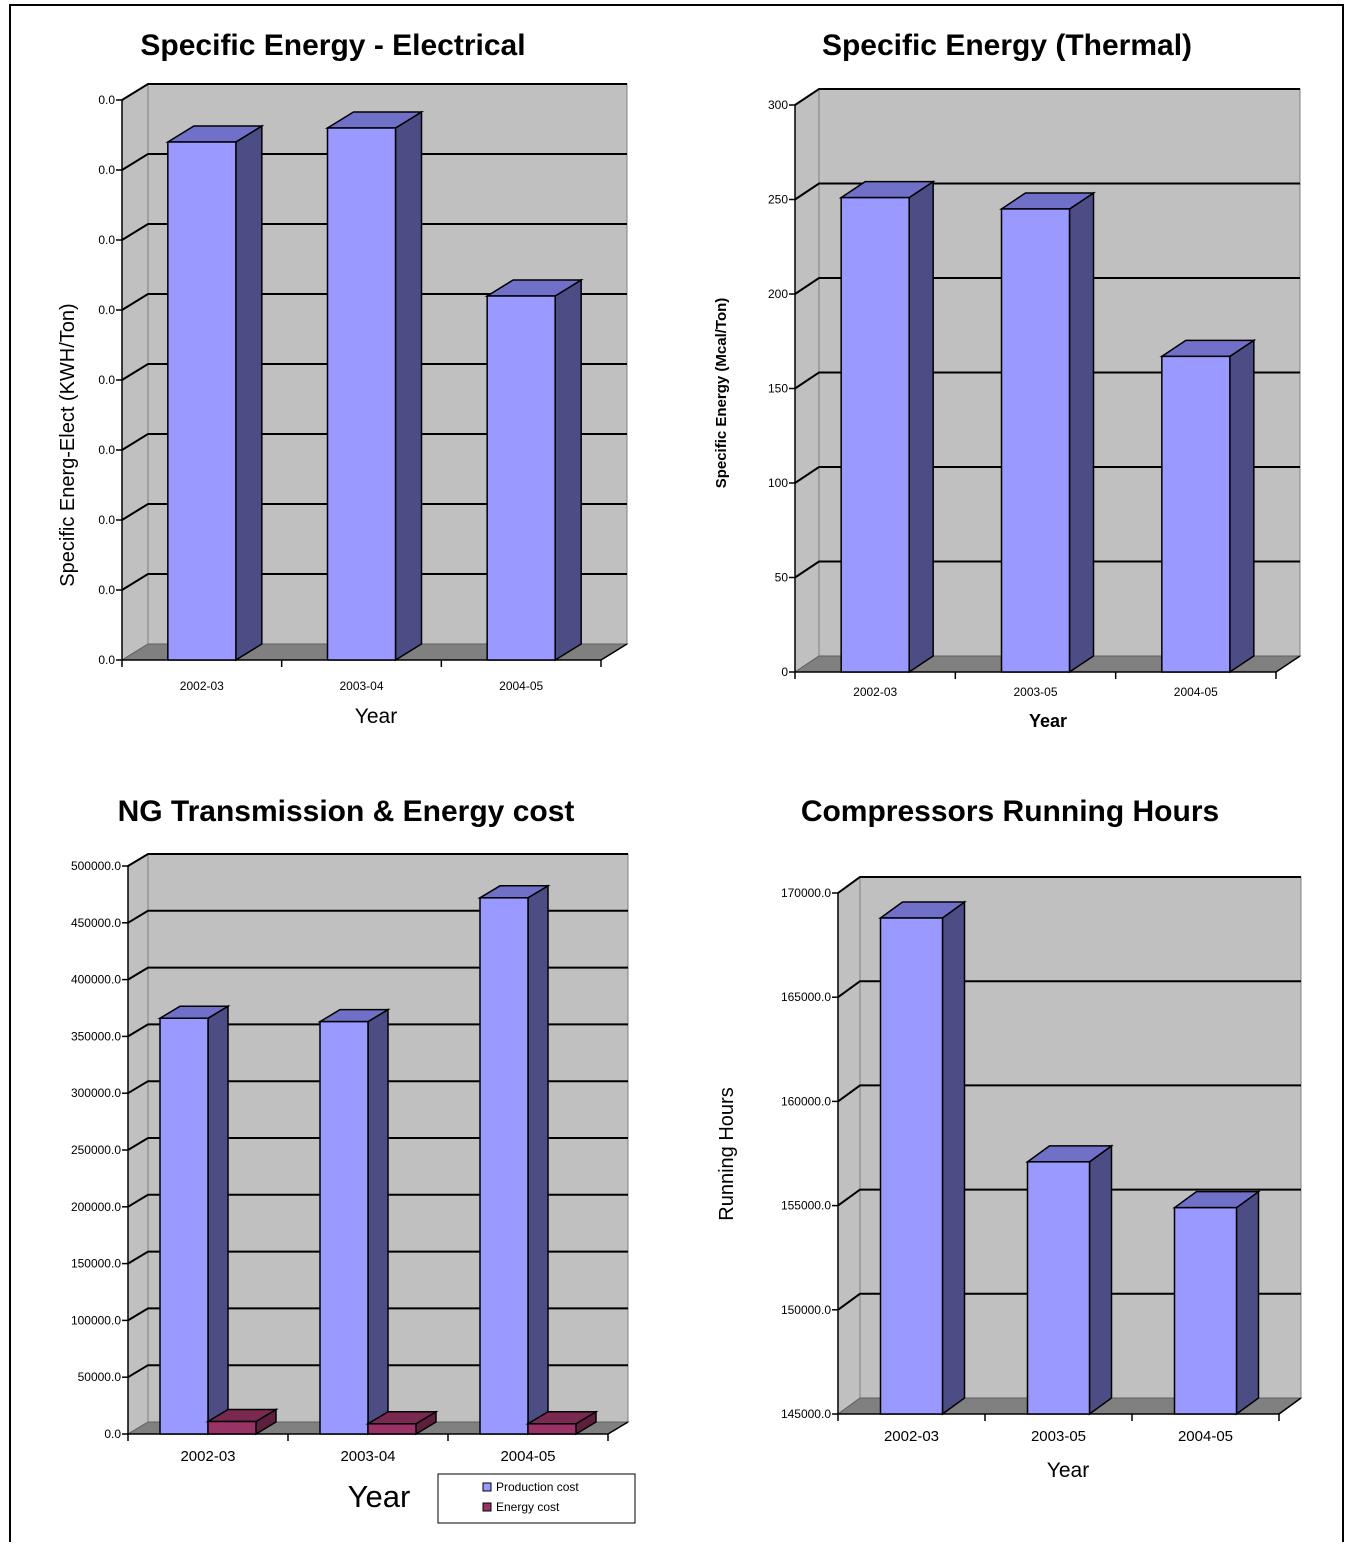 This screenshot has height=1546, width=1354. What do you see at coordinates (96, 980) in the screenshot?
I see `y-tick-label: 400000.0` at bounding box center [96, 980].